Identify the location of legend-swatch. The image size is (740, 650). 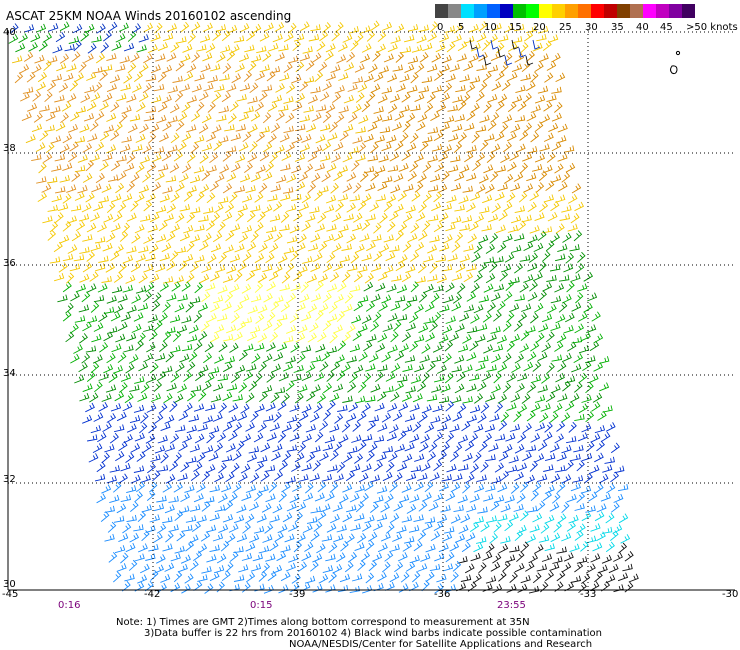
(662, 11).